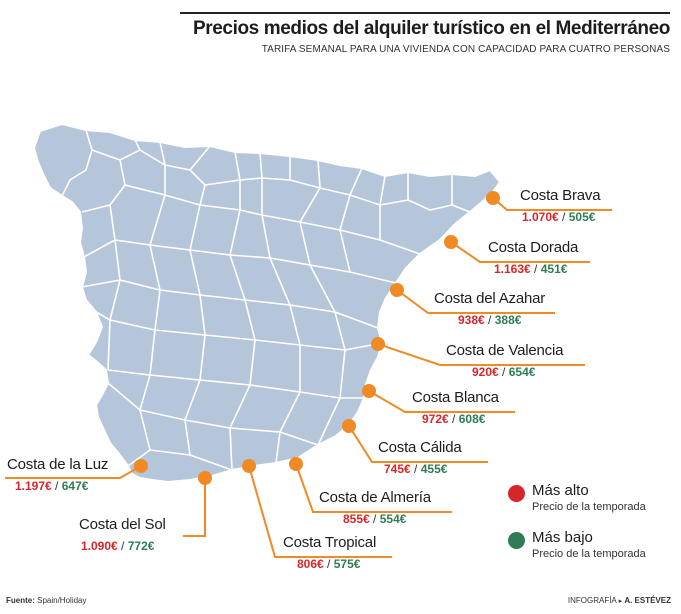  I want to click on footer-credit: INFOGRAFÍA ▸ A. ESTÉVEZ, so click(619, 600).